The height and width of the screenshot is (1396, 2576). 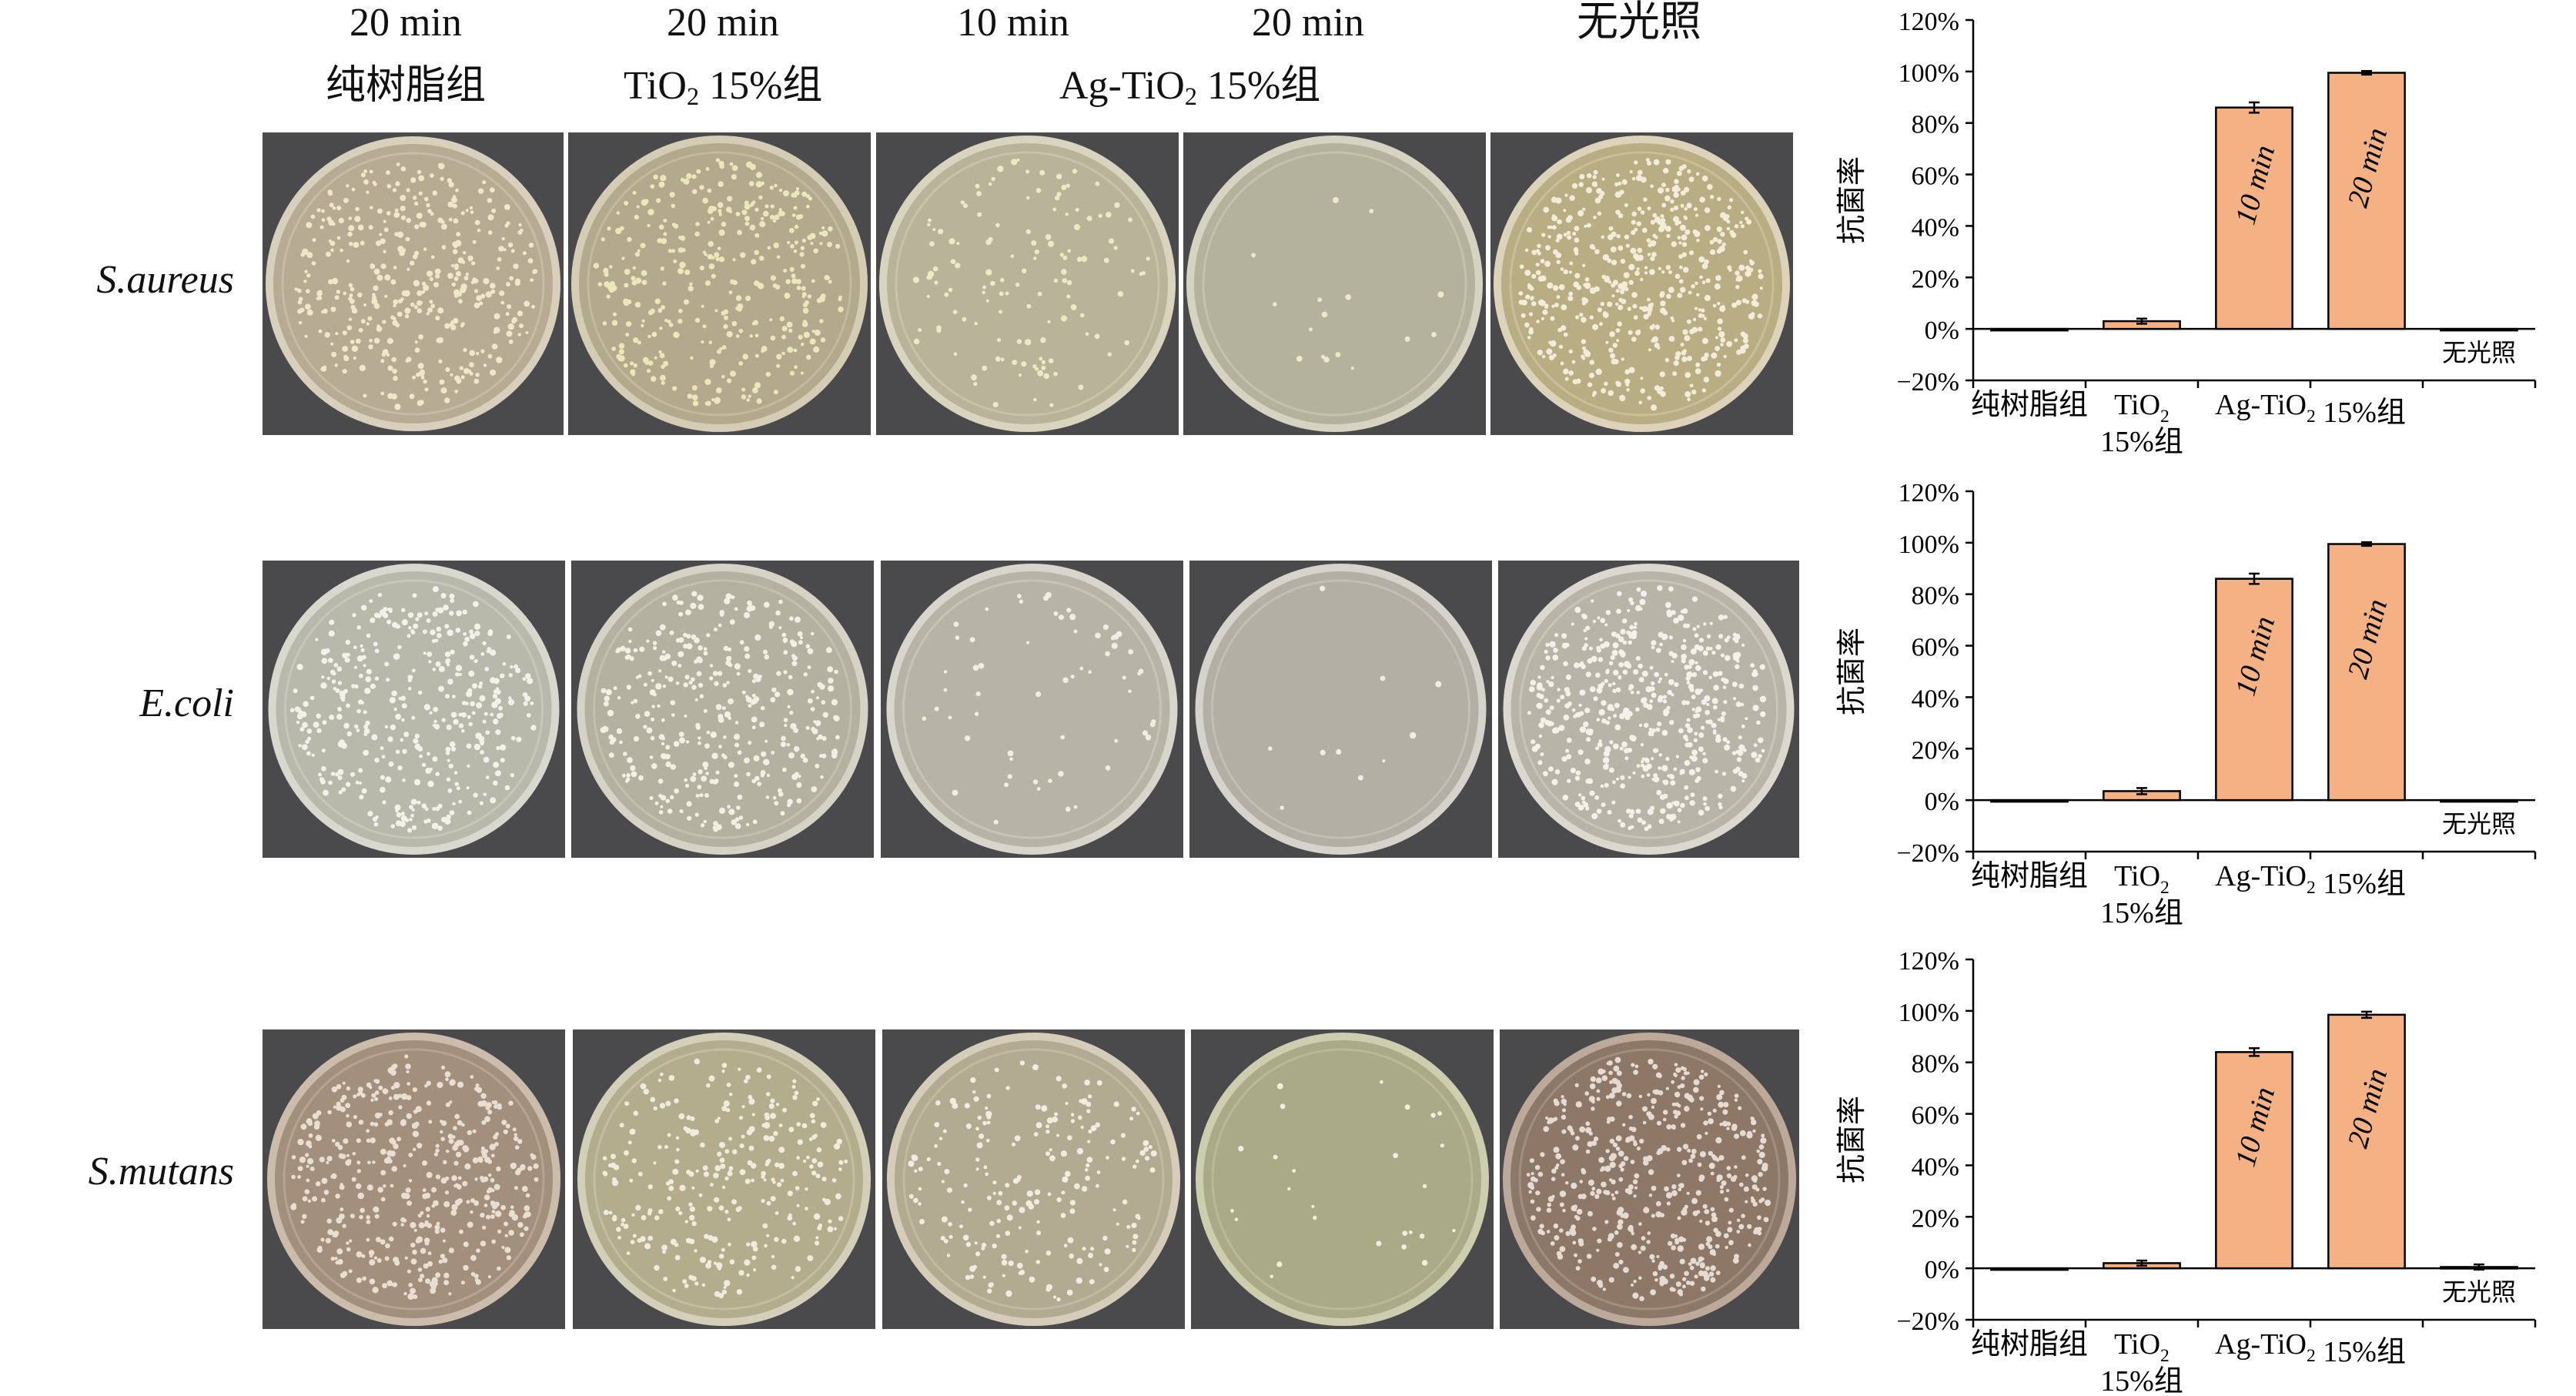 What do you see at coordinates (1013, 23) in the screenshot?
I see `header-time-3: 10 min` at bounding box center [1013, 23].